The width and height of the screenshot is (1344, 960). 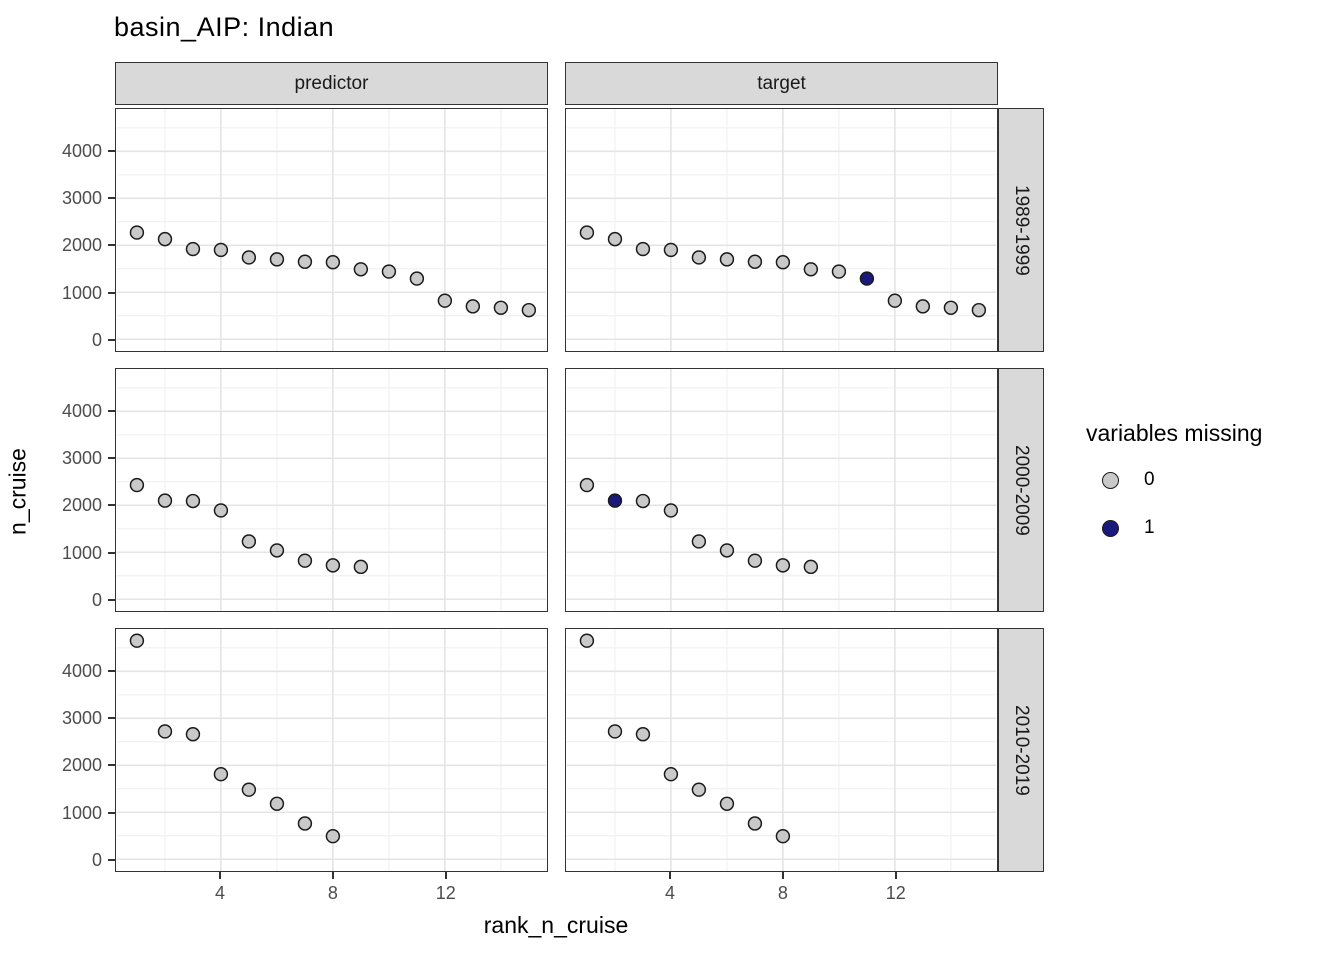 I want to click on facet-strip-predictor: predictor, so click(x=331, y=83).